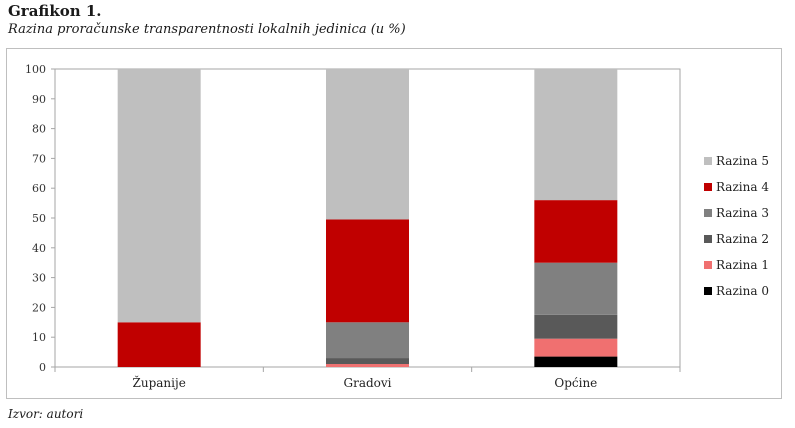  What do you see at coordinates (39, 248) in the screenshot?
I see `y-tick-label: 40` at bounding box center [39, 248].